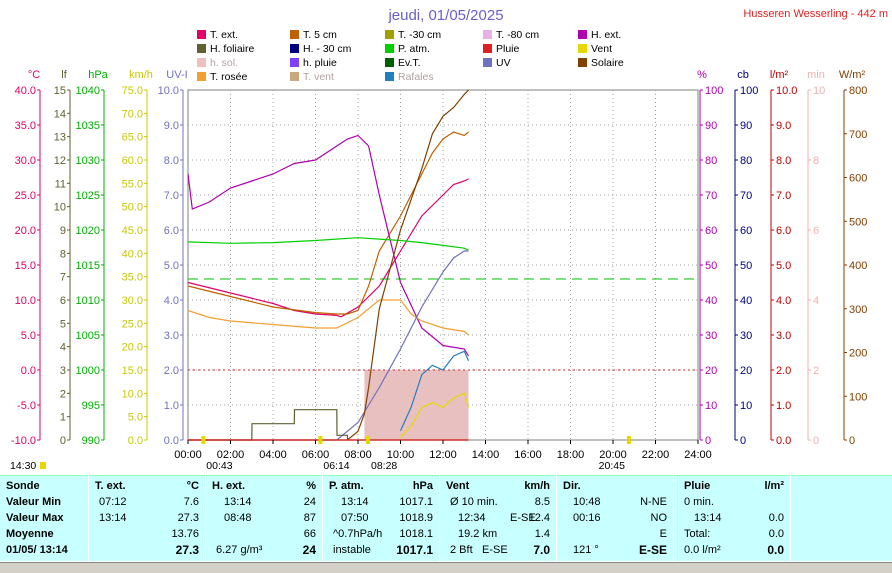 This screenshot has width=892, height=573. I want to click on axis-tick-label: 70.0, so click(132, 114).